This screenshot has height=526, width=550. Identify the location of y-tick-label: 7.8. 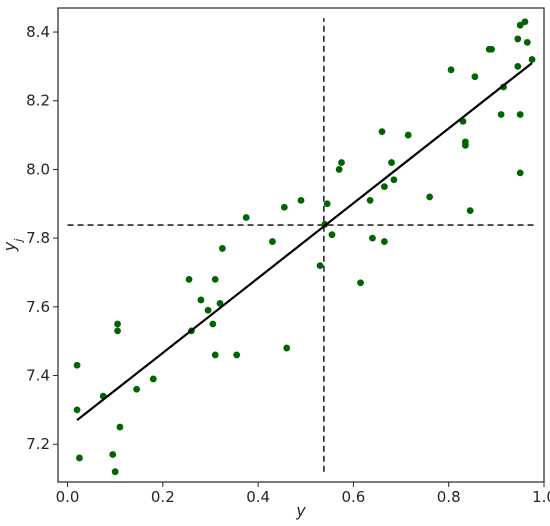
(38, 238).